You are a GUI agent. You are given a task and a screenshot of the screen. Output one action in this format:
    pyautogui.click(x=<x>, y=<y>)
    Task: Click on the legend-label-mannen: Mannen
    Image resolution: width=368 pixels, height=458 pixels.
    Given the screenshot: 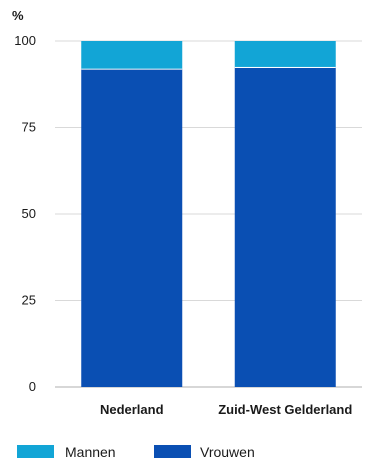 What is the action you would take?
    pyautogui.click(x=90, y=451)
    